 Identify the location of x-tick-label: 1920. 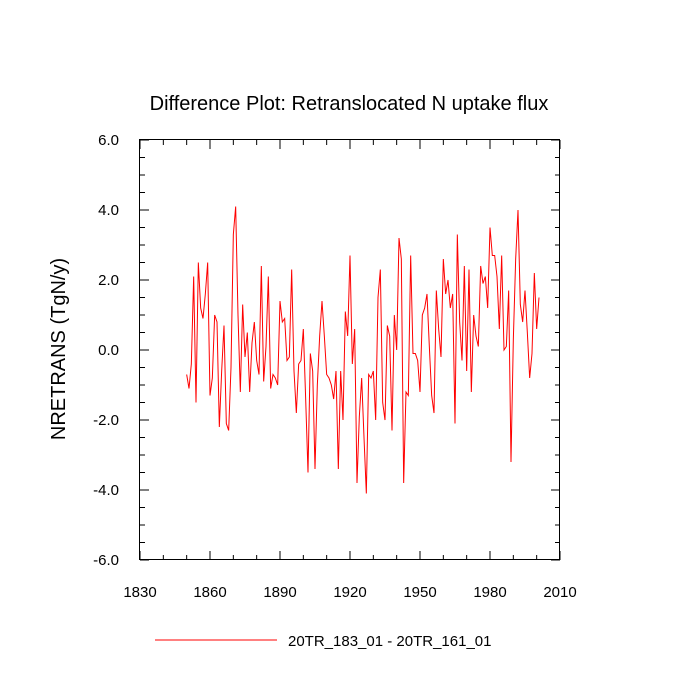
(349, 592).